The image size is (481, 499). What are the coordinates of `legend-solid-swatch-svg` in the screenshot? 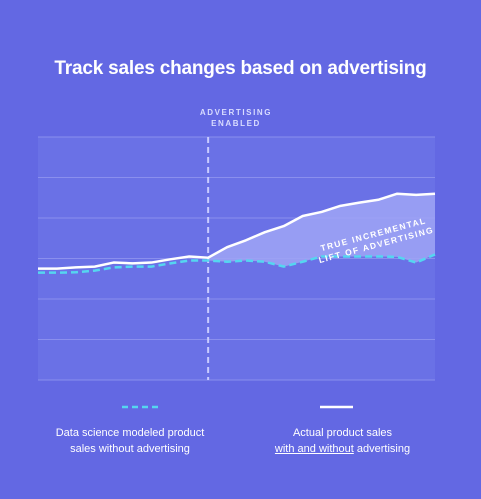 It's located at (336, 407).